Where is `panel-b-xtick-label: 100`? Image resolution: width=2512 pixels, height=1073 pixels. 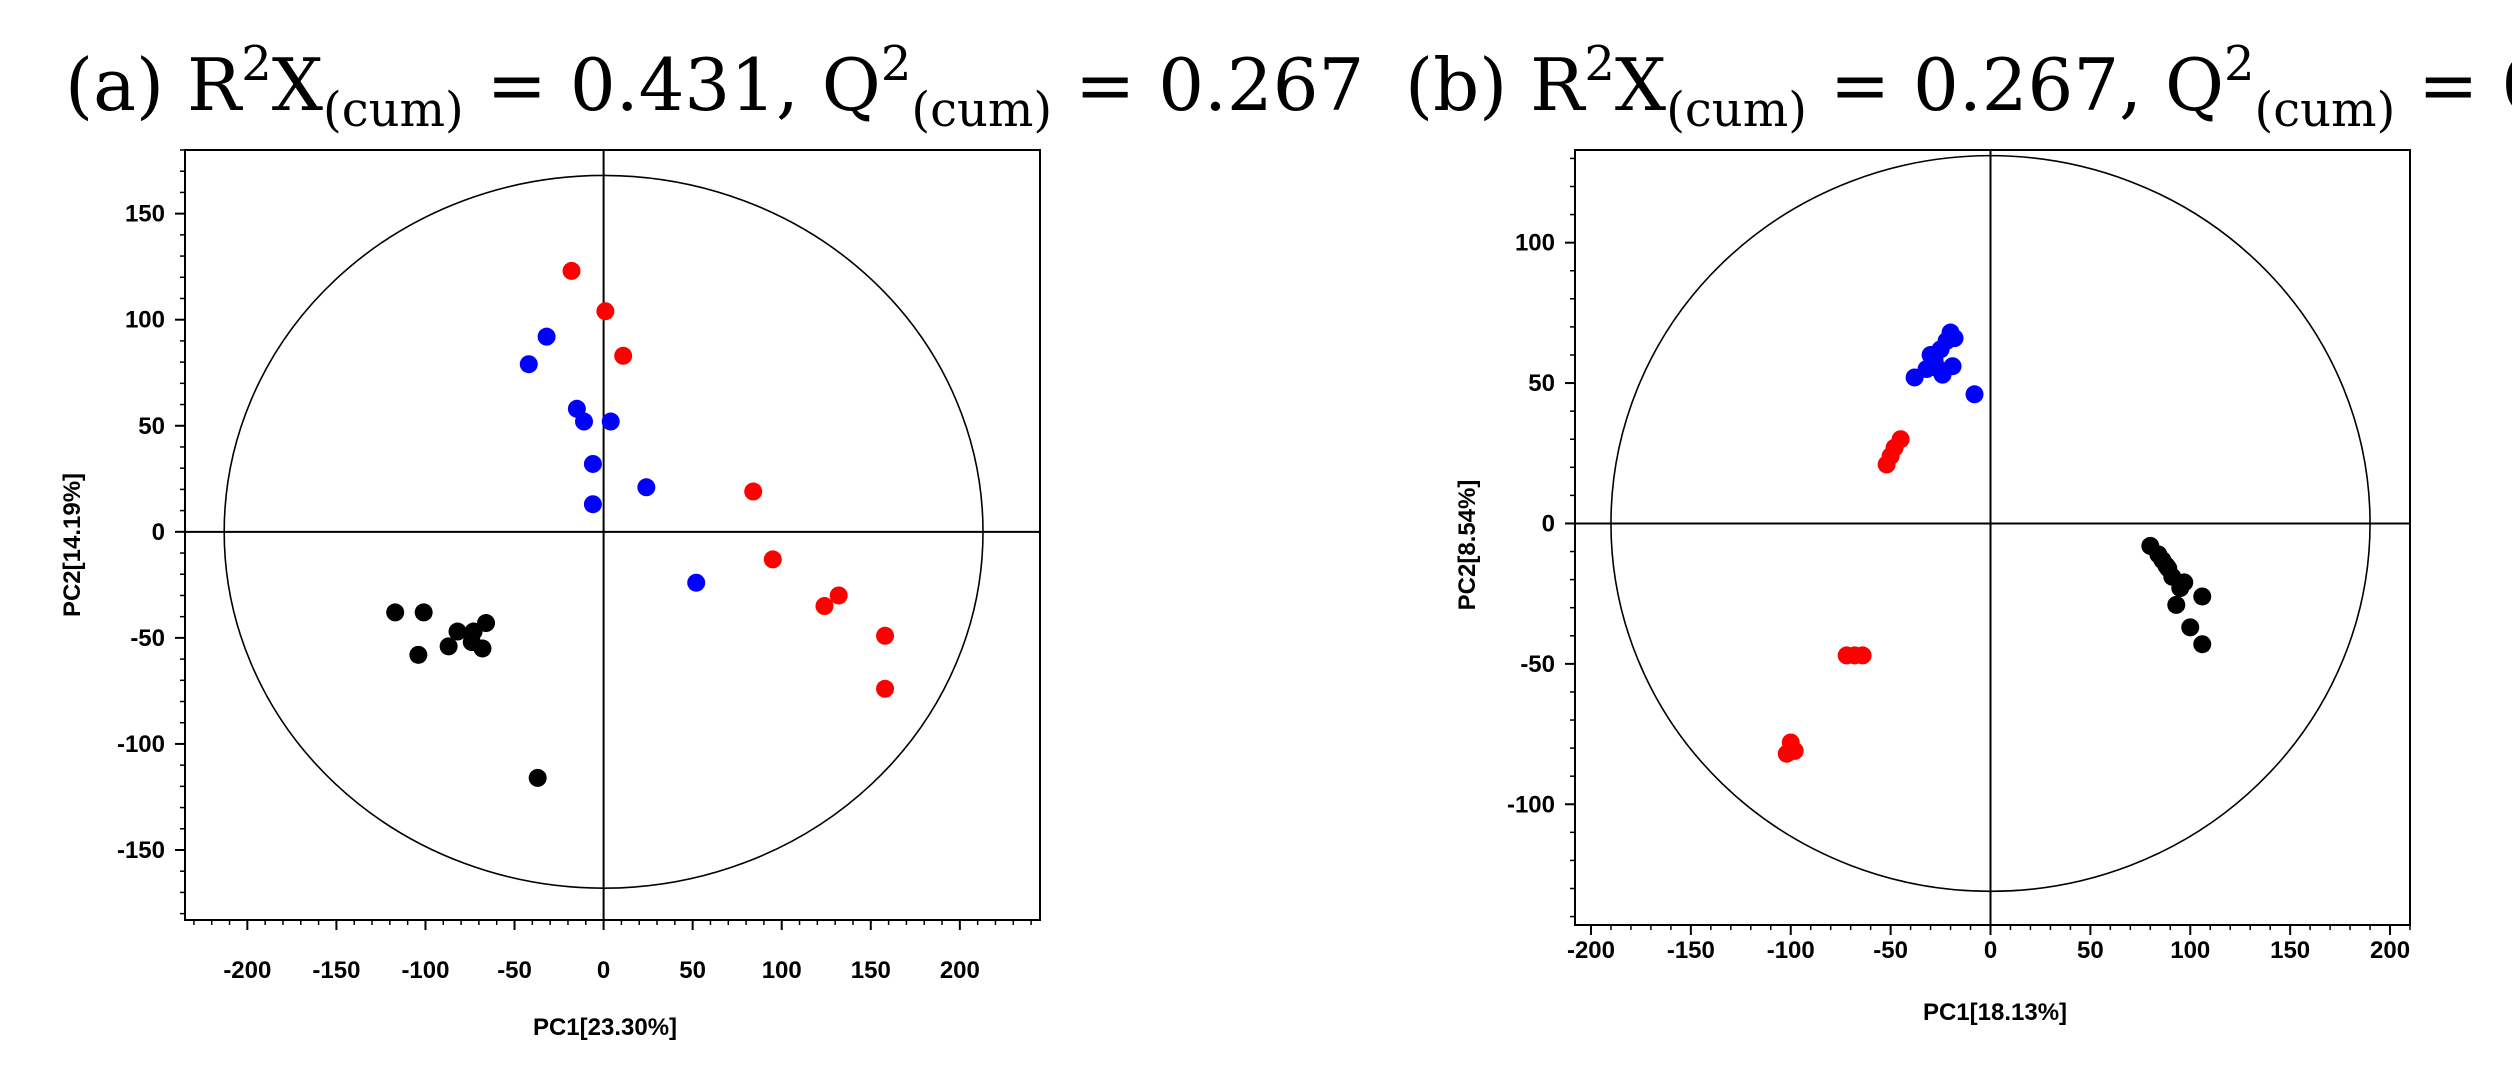 panel-b-xtick-label: 100 is located at coordinates (2190, 950).